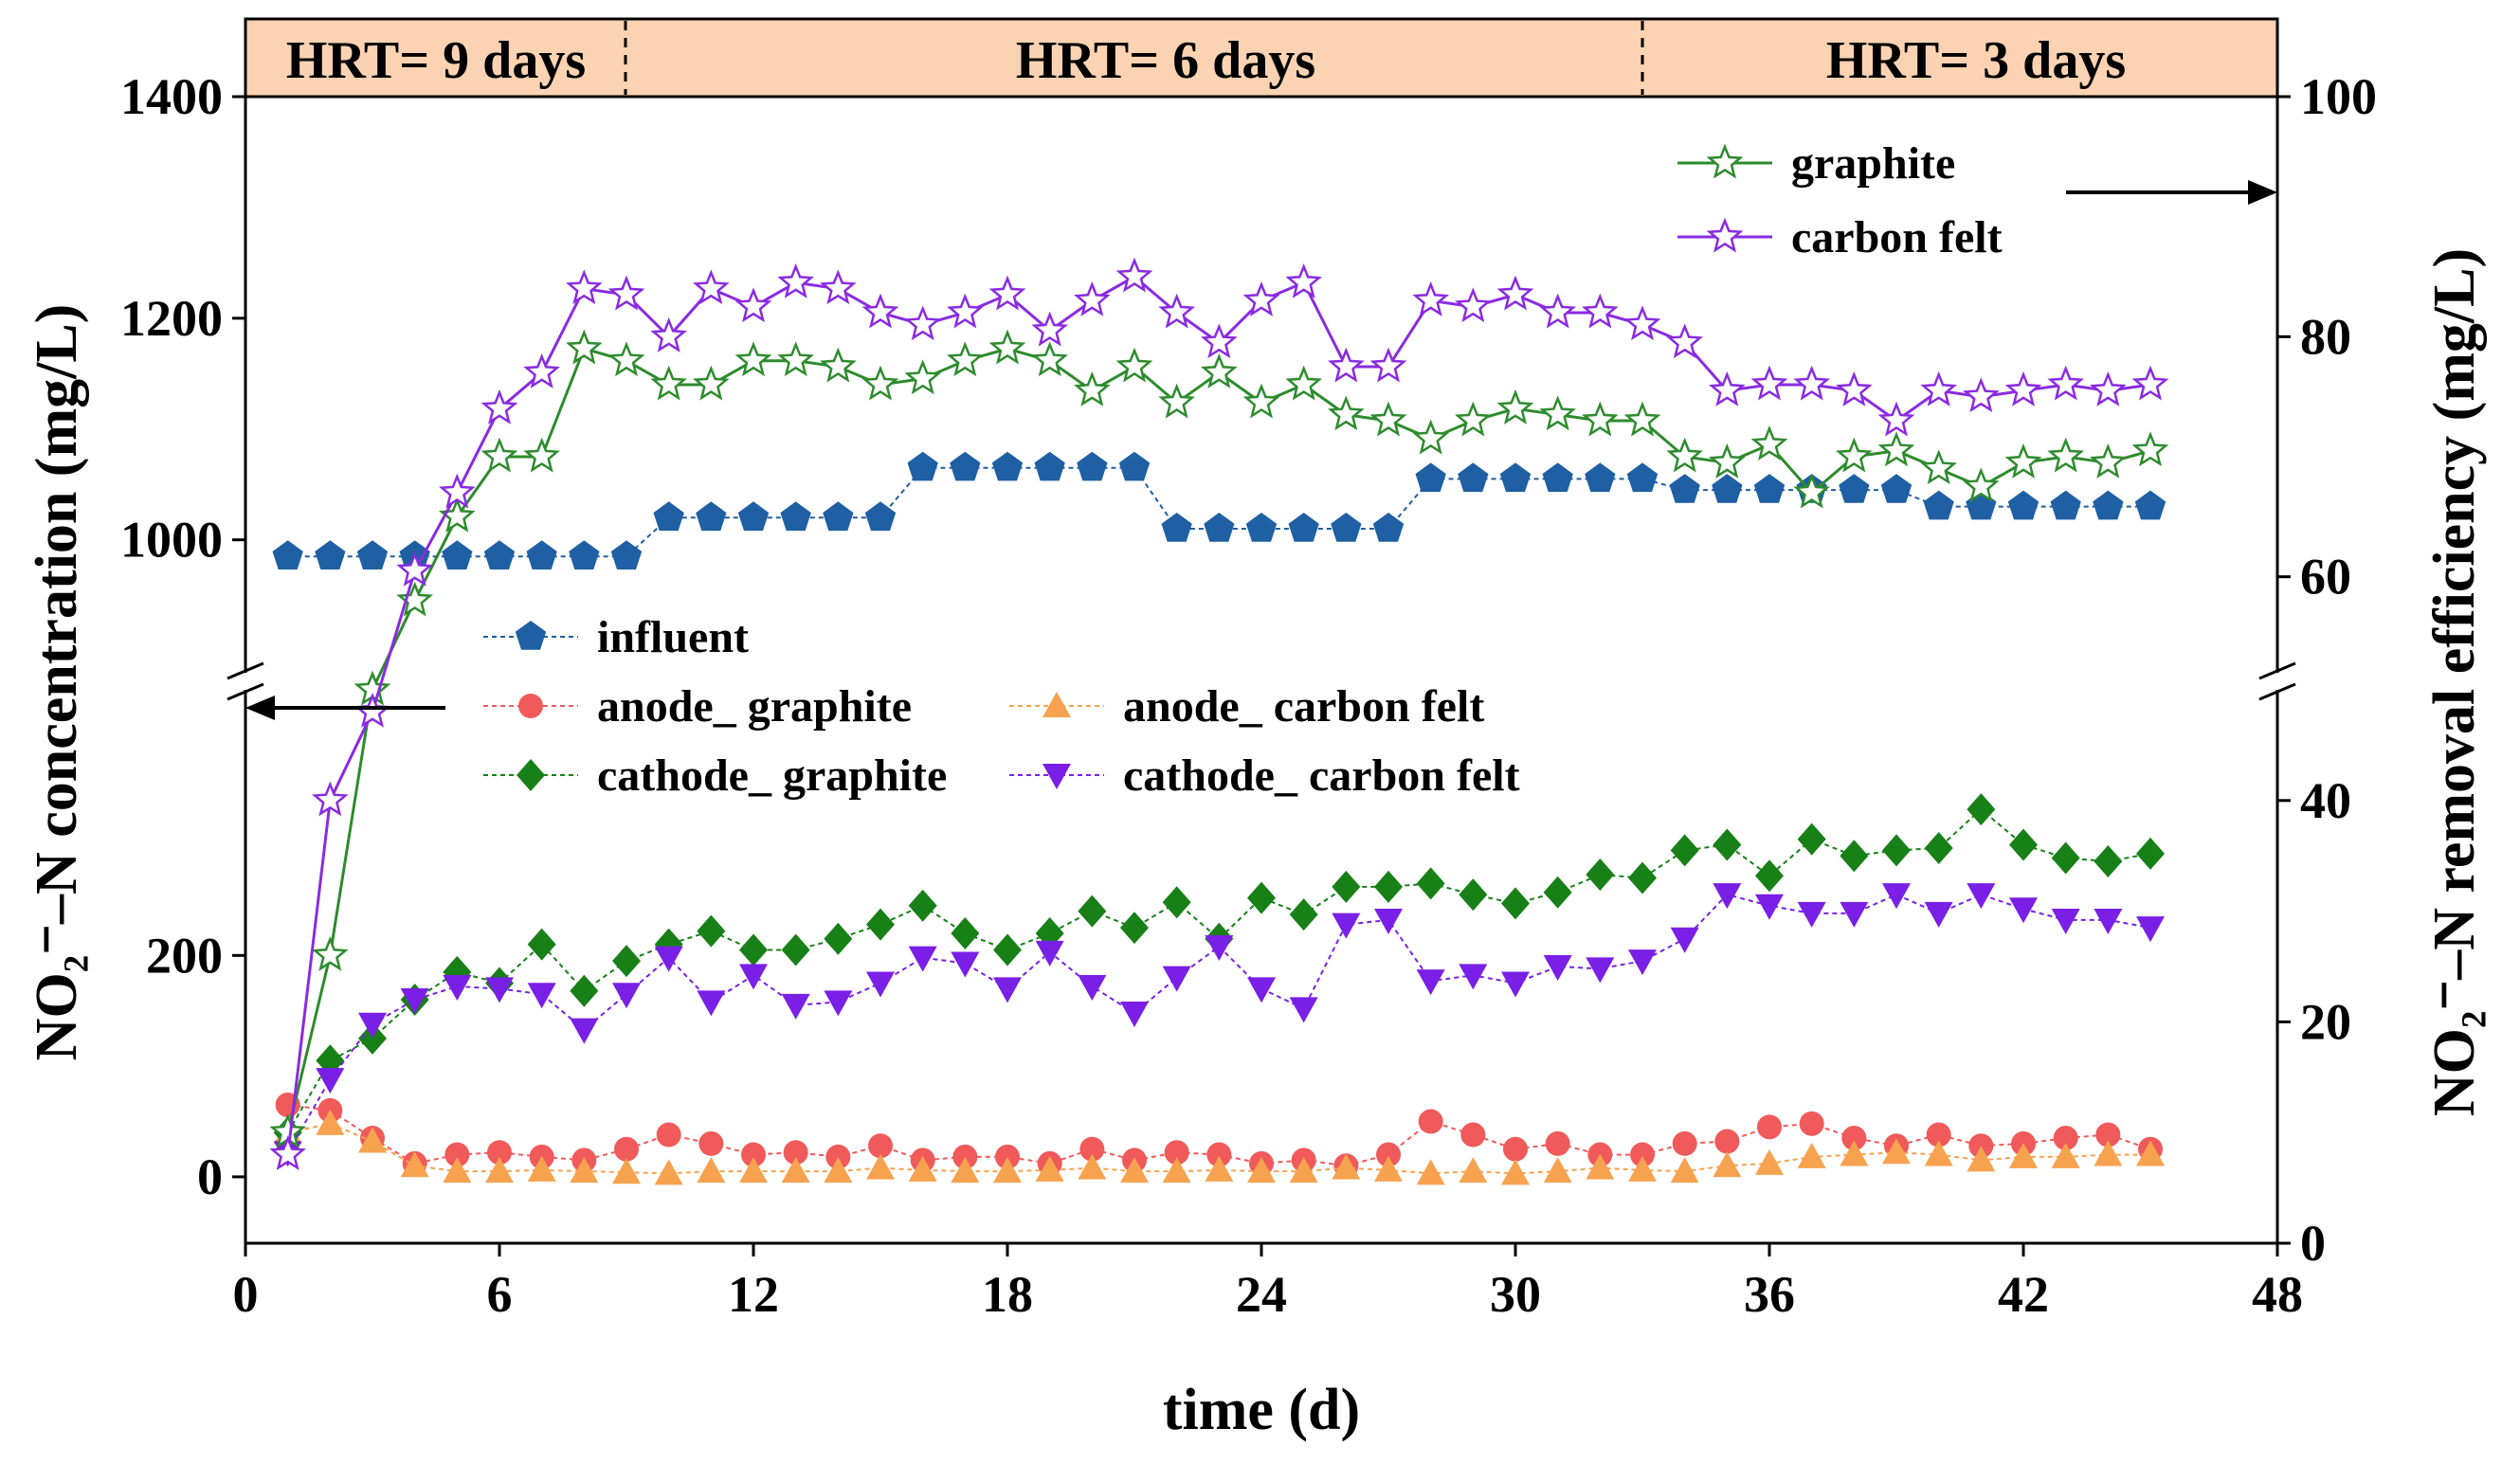 The height and width of the screenshot is (1464, 2520). I want to click on left-tick-label: 1000, so click(172, 540).